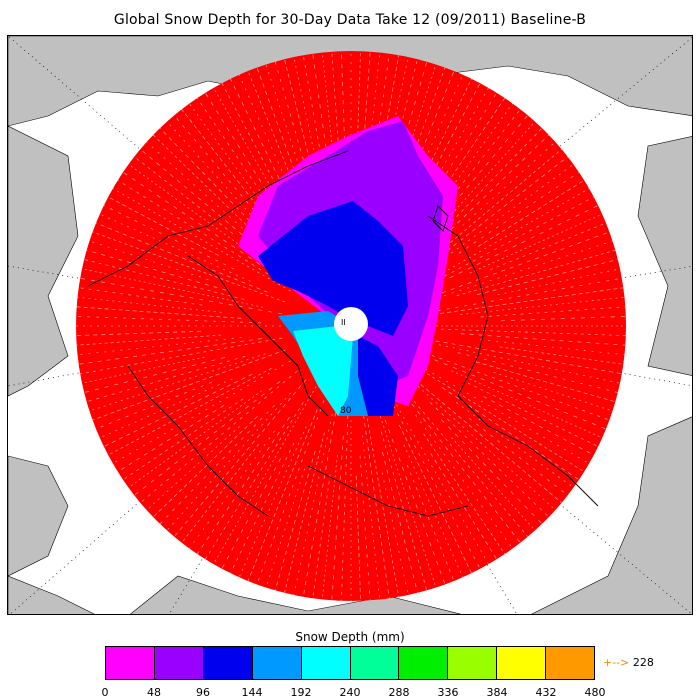 The height and width of the screenshot is (700, 700). I want to click on colorbar-tick-label: 96, so click(203, 692).